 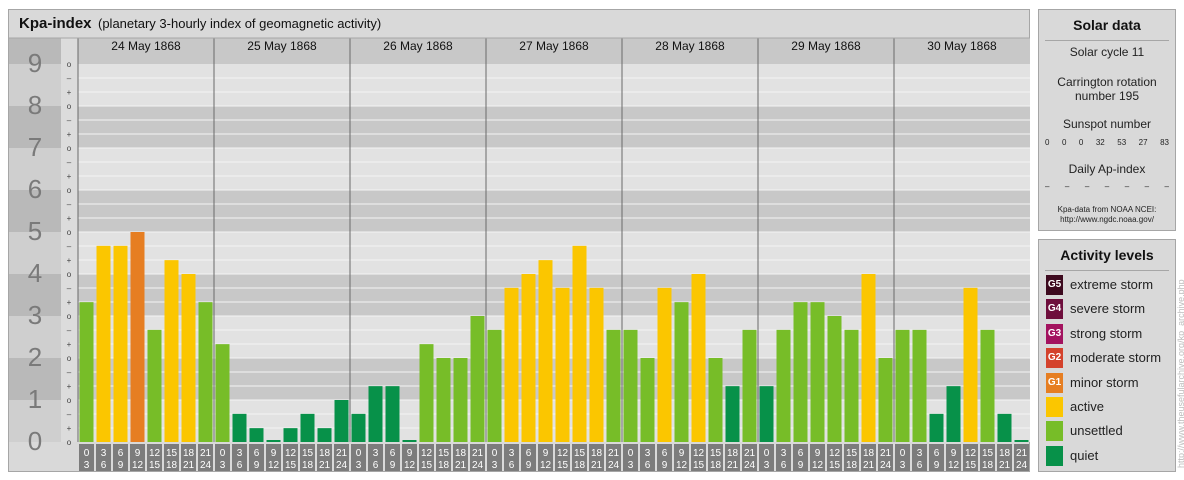 I want to click on legend-label: minor storm, so click(x=1104, y=382).